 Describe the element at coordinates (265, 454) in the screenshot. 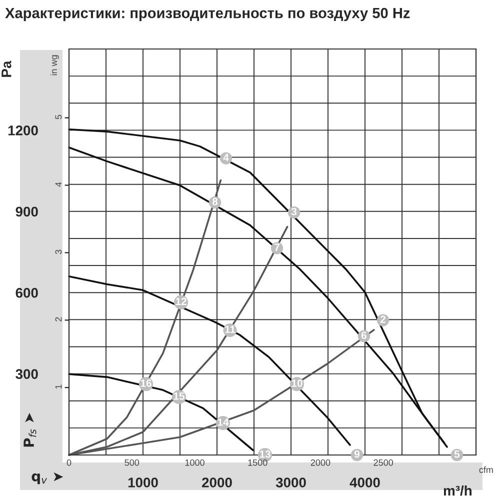

I see `annotation: 13` at that location.